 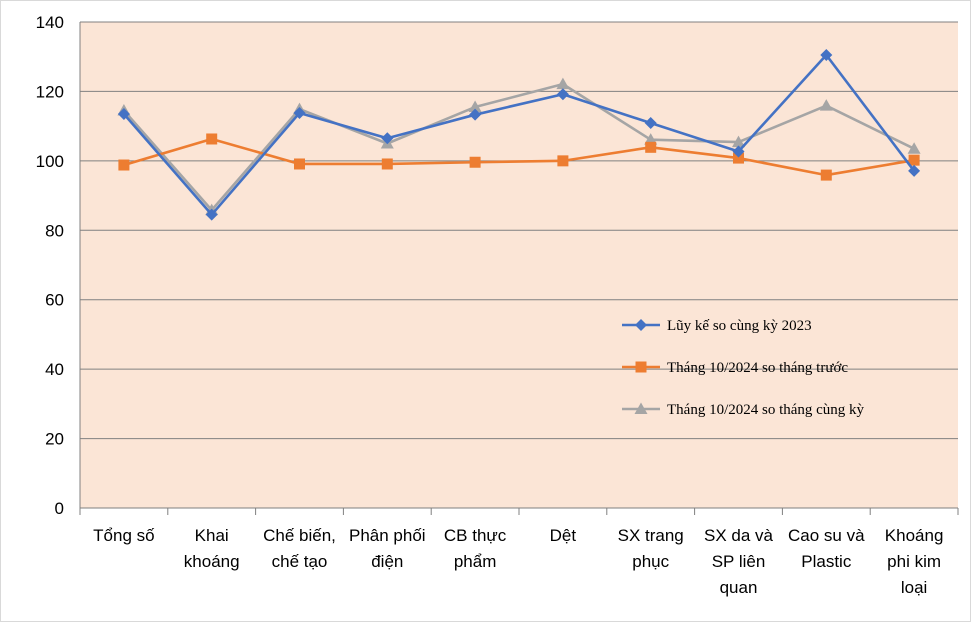 I want to click on legend-entry: Tháng 10/2024 so tháng trước, so click(x=735, y=368).